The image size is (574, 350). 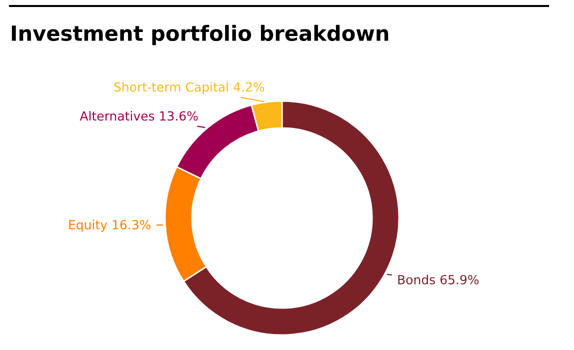 What do you see at coordinates (438, 279) in the screenshot?
I see `slice-label: Bonds 65.9%` at bounding box center [438, 279].